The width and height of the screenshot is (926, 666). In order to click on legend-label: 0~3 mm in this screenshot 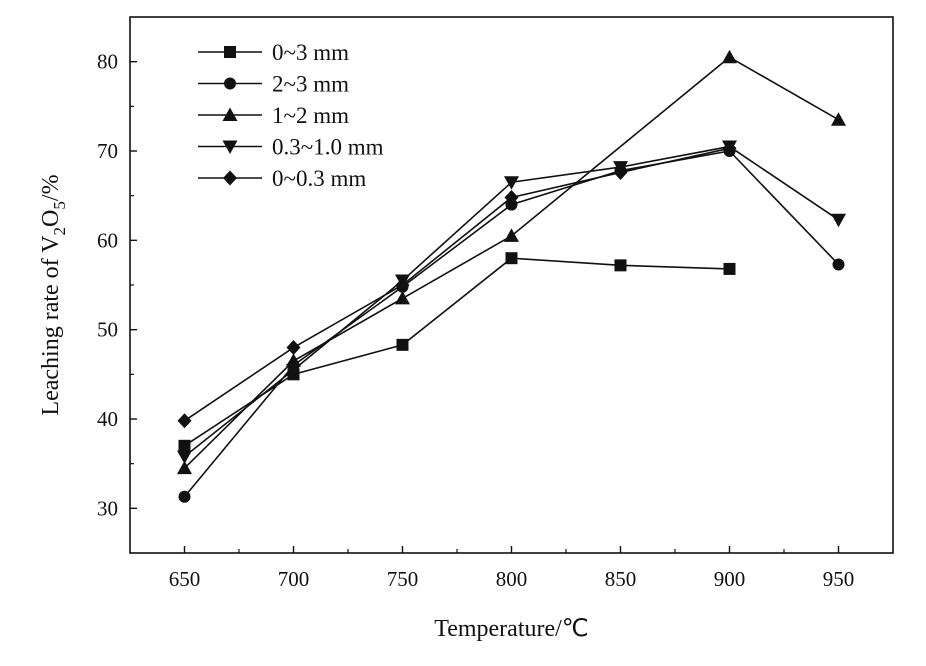, I will do `click(310, 52)`.